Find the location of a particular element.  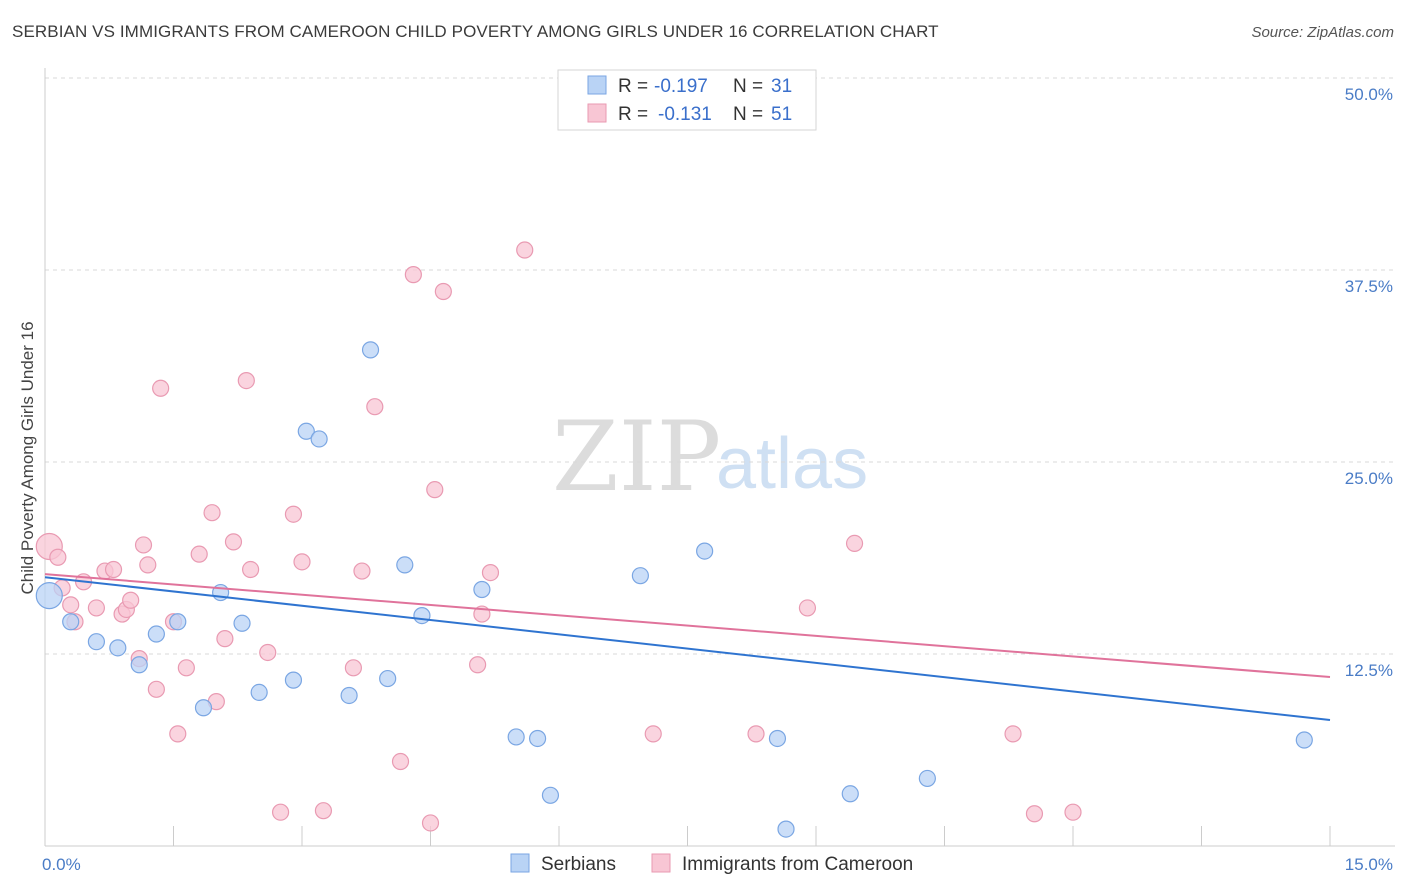

watermark-atlas: atlas is located at coordinates (792, 464).